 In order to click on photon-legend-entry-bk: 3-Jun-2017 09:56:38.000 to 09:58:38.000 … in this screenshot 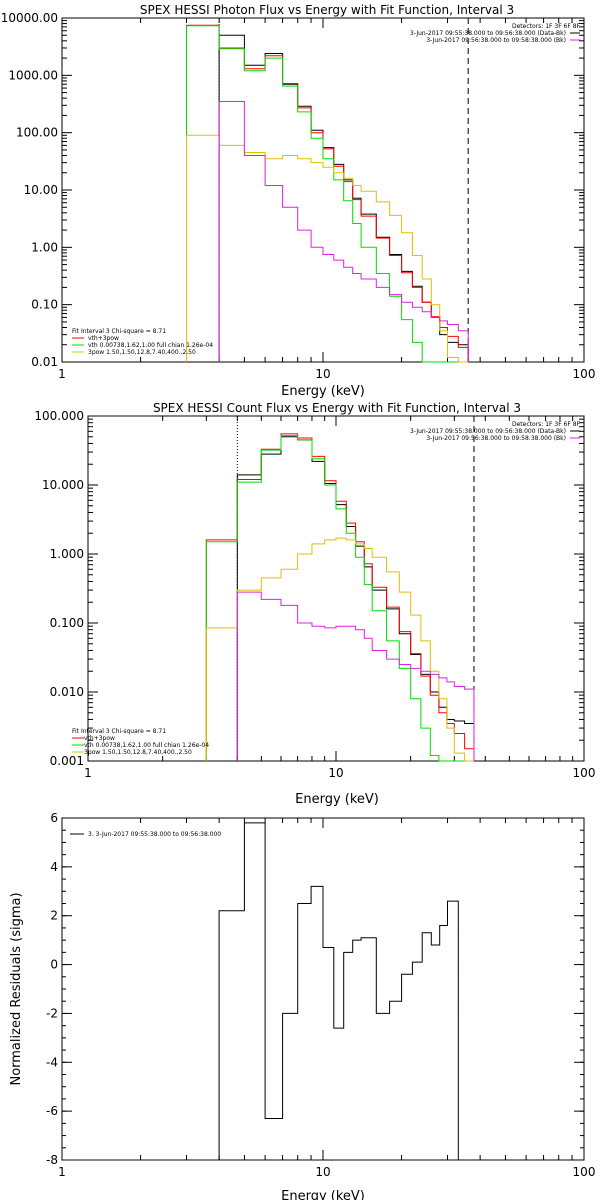, I will do `click(496, 40)`.